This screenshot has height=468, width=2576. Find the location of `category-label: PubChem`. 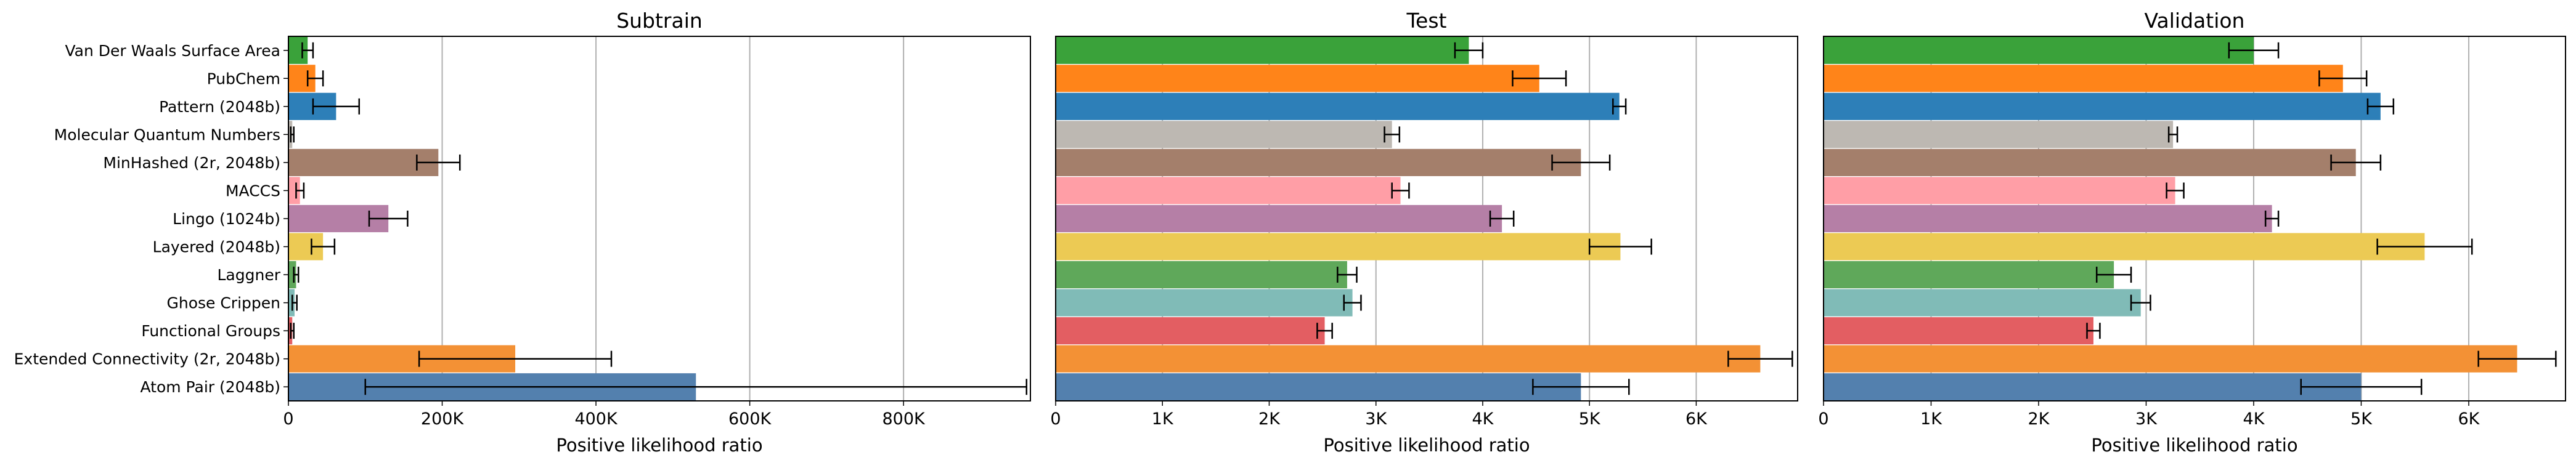

category-label: PubChem is located at coordinates (244, 78).